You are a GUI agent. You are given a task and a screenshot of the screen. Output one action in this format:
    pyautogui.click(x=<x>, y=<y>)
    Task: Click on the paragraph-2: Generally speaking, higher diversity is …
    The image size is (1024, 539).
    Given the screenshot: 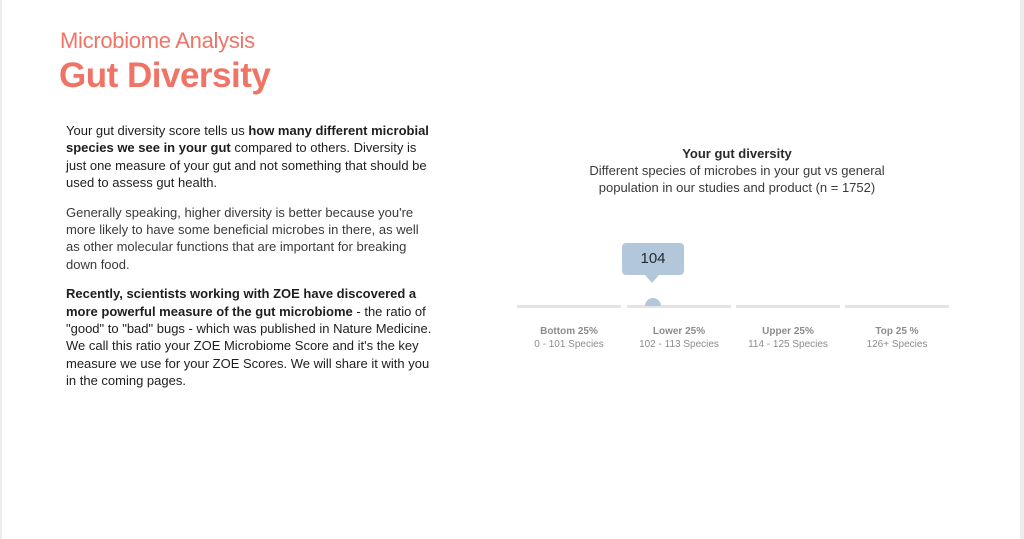 What is the action you would take?
    pyautogui.click(x=242, y=238)
    